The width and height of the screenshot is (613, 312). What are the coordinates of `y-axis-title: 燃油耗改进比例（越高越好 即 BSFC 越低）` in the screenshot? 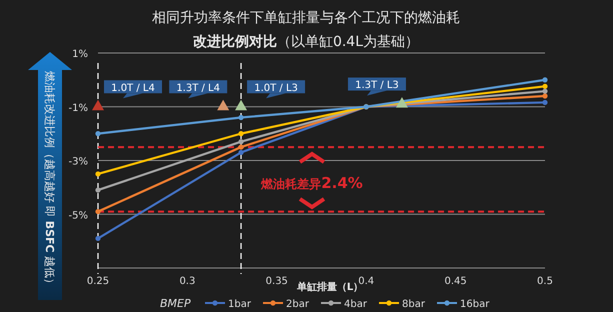 It's located at (49, 180).